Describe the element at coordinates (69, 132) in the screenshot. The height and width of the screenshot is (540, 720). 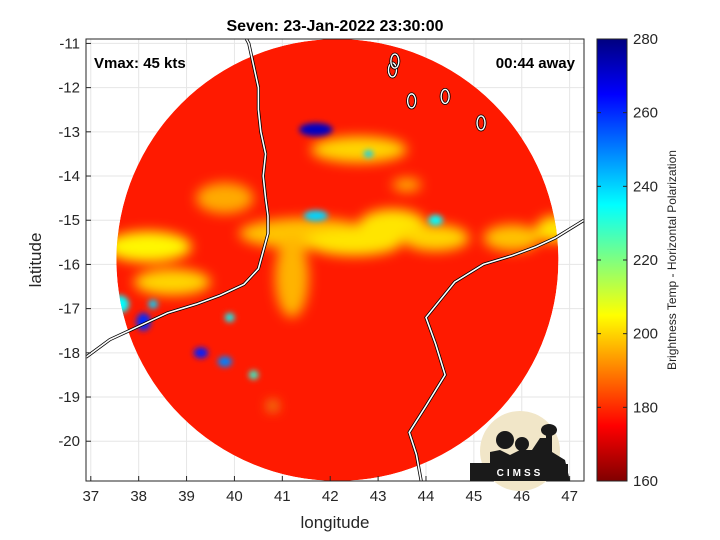
I see `y-tick-label: -13` at that location.